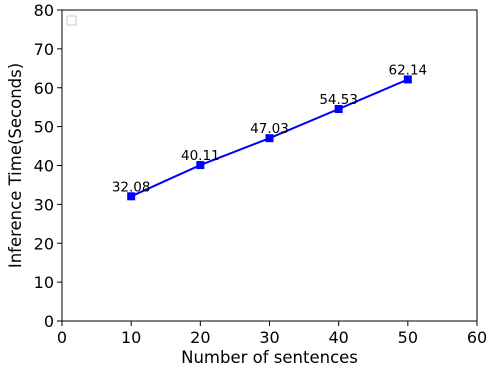  I want to click on legend, so click(71, 20).